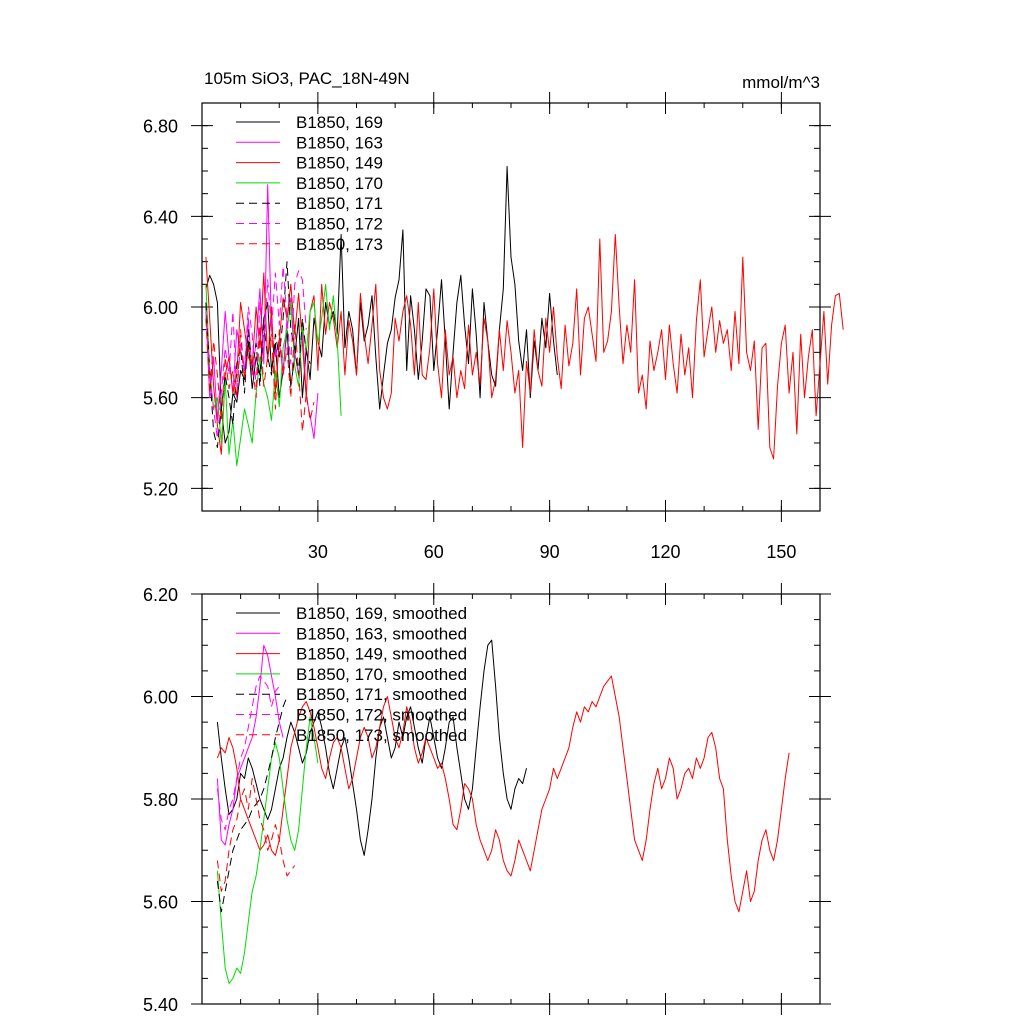 The image size is (1024, 1024). Describe the element at coordinates (381, 654) in the screenshot. I see `legend-label: B1850, 149, smoothed` at that location.